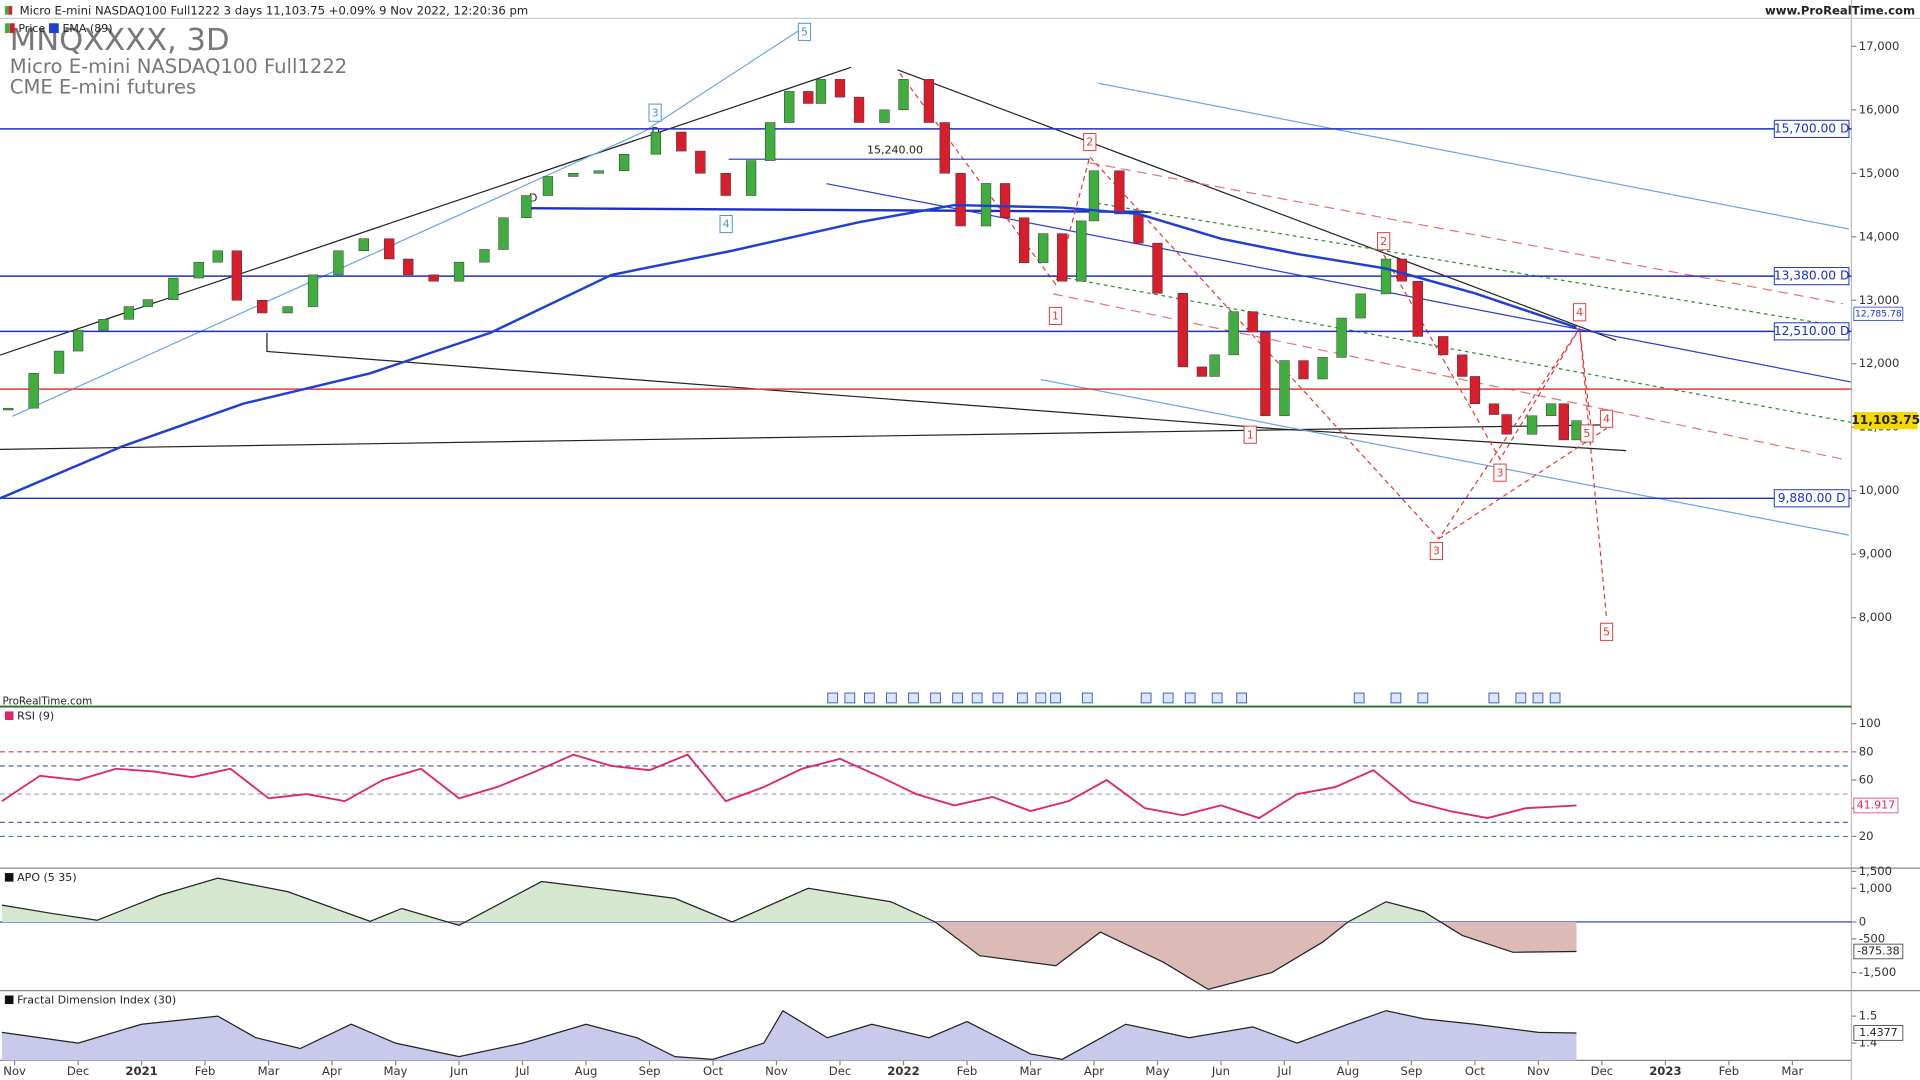 This screenshot has width=1920, height=1080. I want to click on x-tick-label: May, so click(1157, 1071).